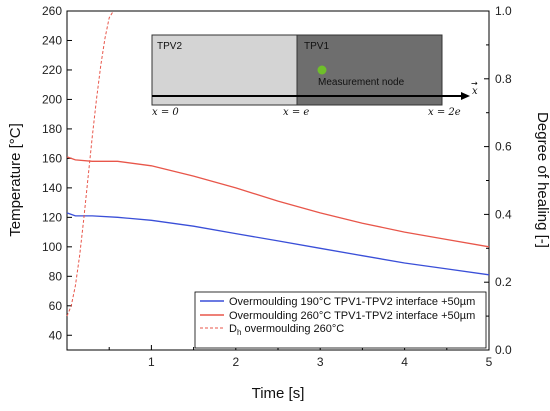 The width and height of the screenshot is (550, 411). What do you see at coordinates (404, 362) in the screenshot?
I see `x-tick-label-4: 4` at bounding box center [404, 362].